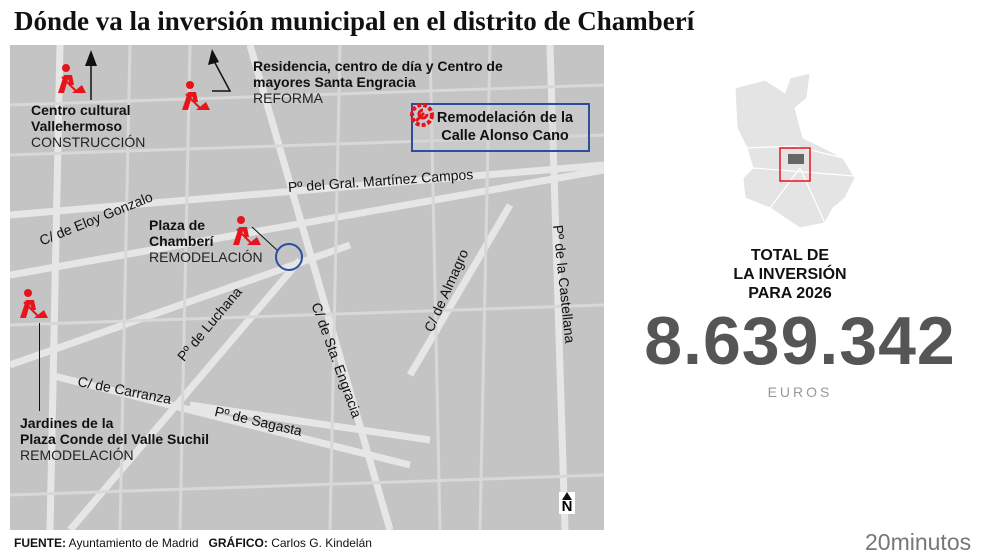 This screenshot has height=556, width=990. Describe the element at coordinates (790, 274) in the screenshot. I see `total-label: TOTAL DE LA INVERSIÓN PARA 2026` at that location.